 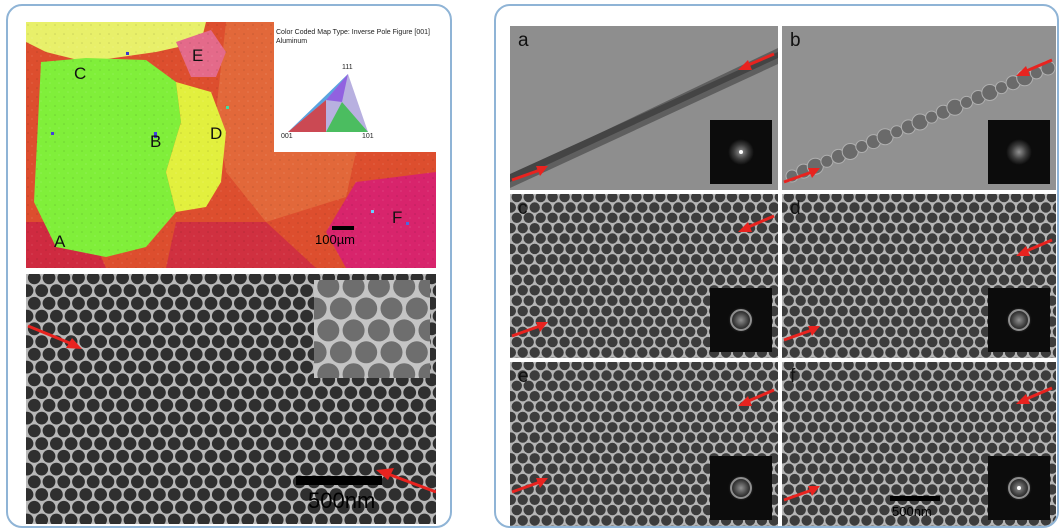 I want to click on inset-pore-pattern, so click(x=372, y=329).